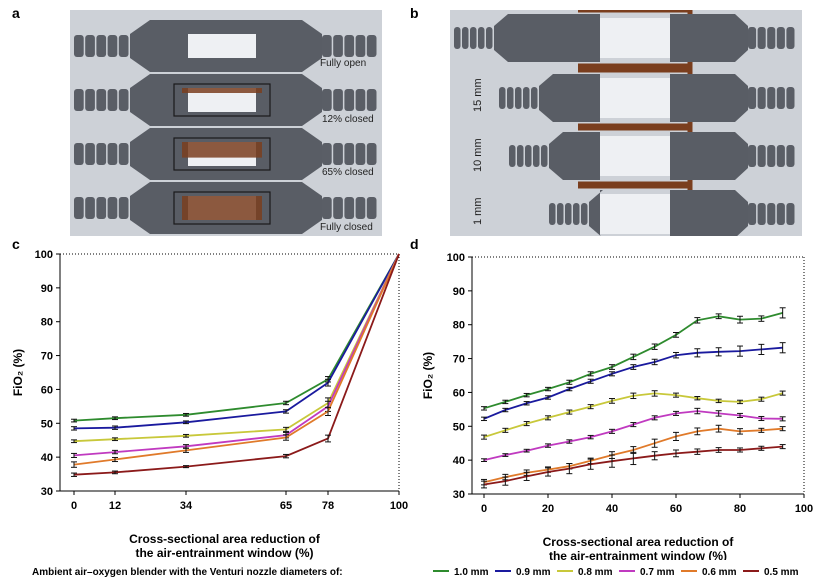  I want to click on legend-item-0-8mm: 0.8 mm, so click(584, 572).